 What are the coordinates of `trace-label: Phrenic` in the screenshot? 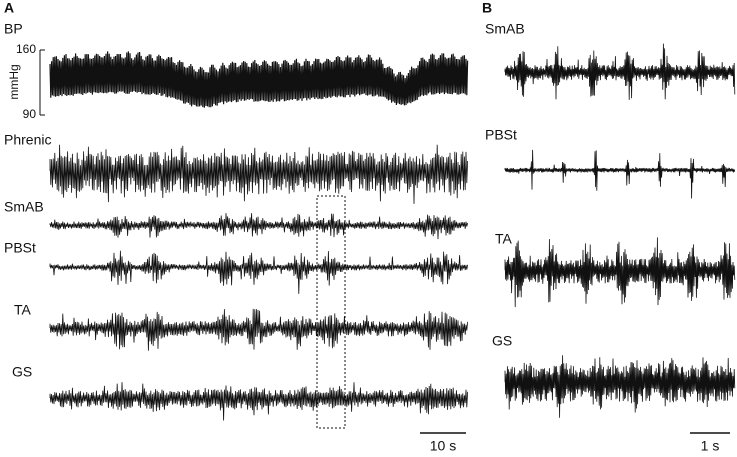 It's located at (27, 140).